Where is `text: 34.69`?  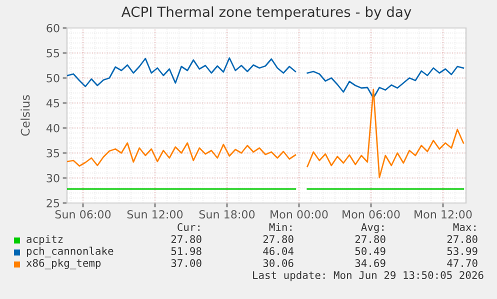
text: 34.69 is located at coordinates (370, 263).